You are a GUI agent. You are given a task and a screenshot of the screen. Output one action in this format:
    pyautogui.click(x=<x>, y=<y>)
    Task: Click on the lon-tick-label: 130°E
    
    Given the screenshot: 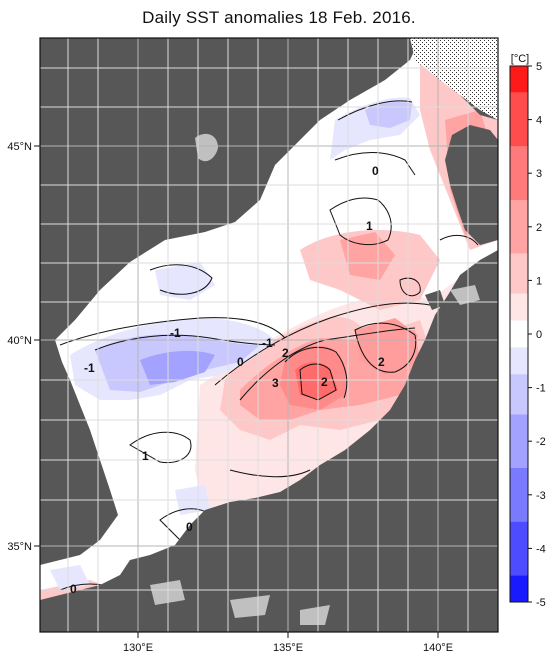 What is the action you would take?
    pyautogui.click(x=138, y=648)
    